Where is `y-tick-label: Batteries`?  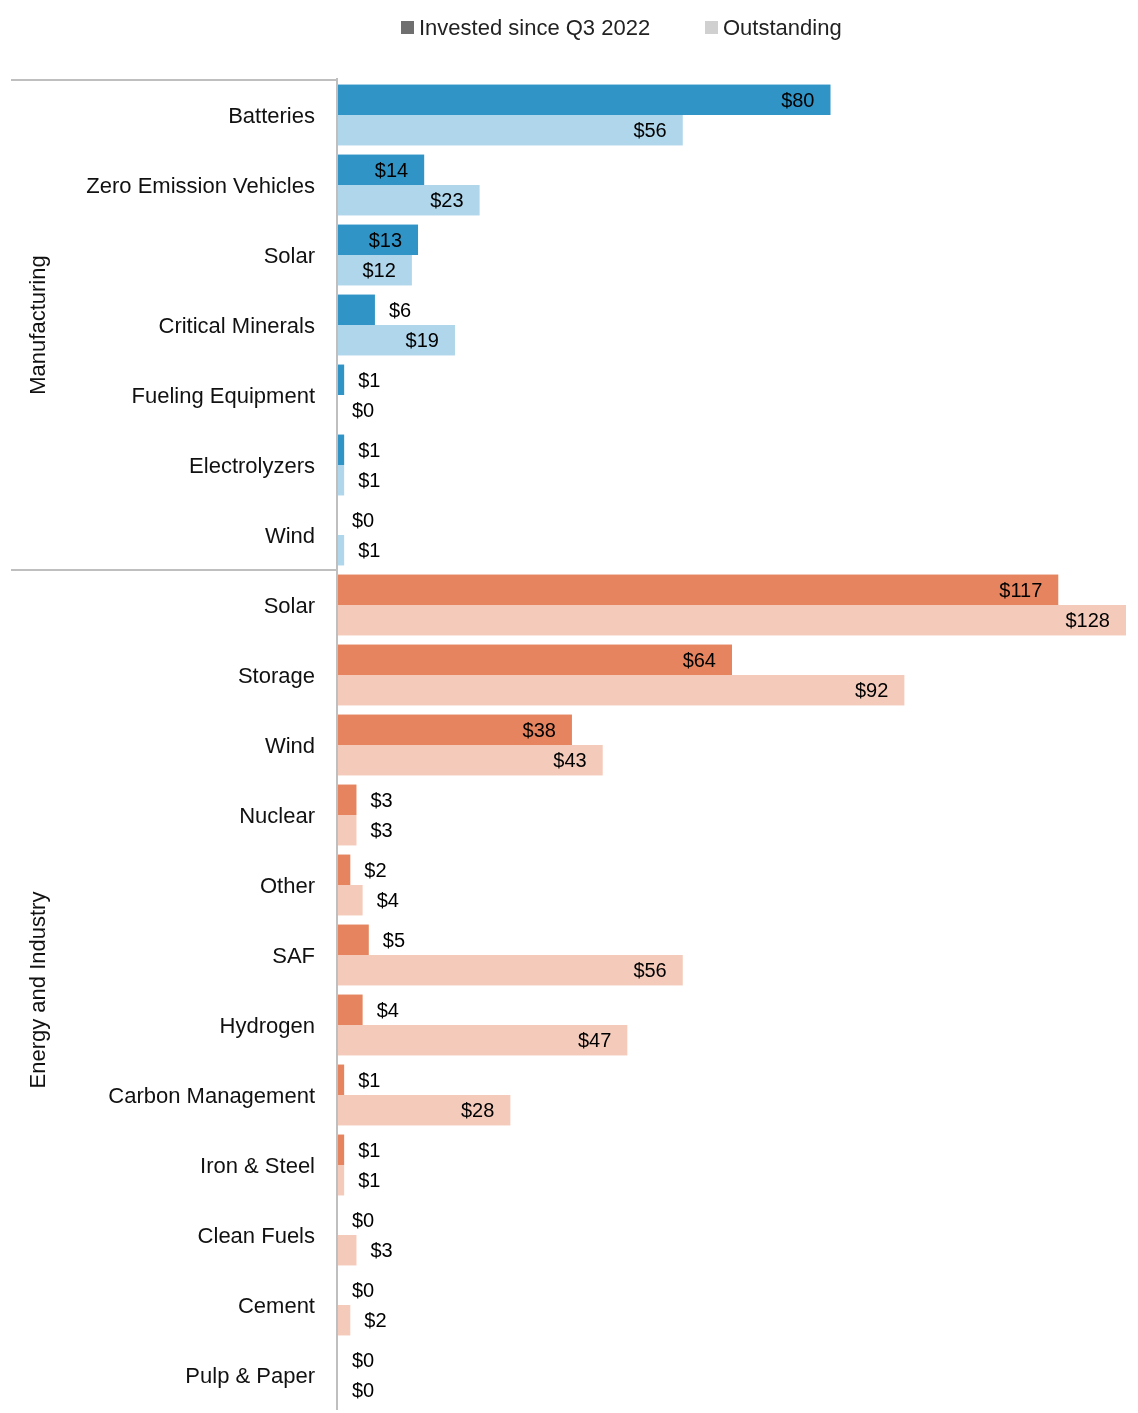
y-tick-label: Batteries is located at coordinates (271, 115).